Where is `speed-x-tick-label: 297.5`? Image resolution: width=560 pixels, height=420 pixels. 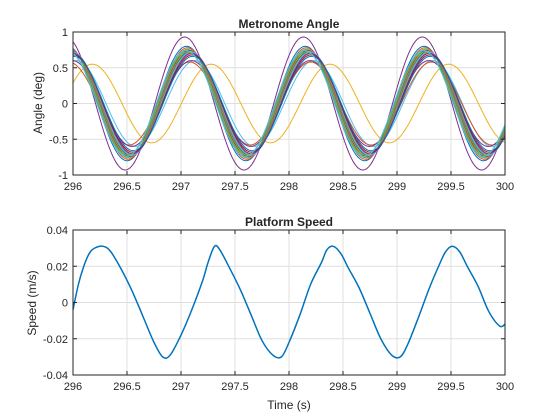 speed-x-tick-label: 297.5 is located at coordinates (235, 387).